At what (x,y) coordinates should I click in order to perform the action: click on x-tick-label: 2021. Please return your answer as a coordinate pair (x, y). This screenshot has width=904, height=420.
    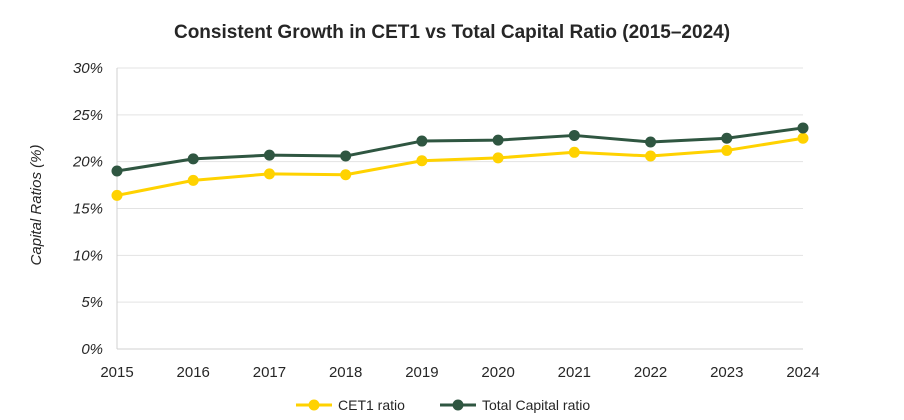
    Looking at the image, I should click on (574, 372).